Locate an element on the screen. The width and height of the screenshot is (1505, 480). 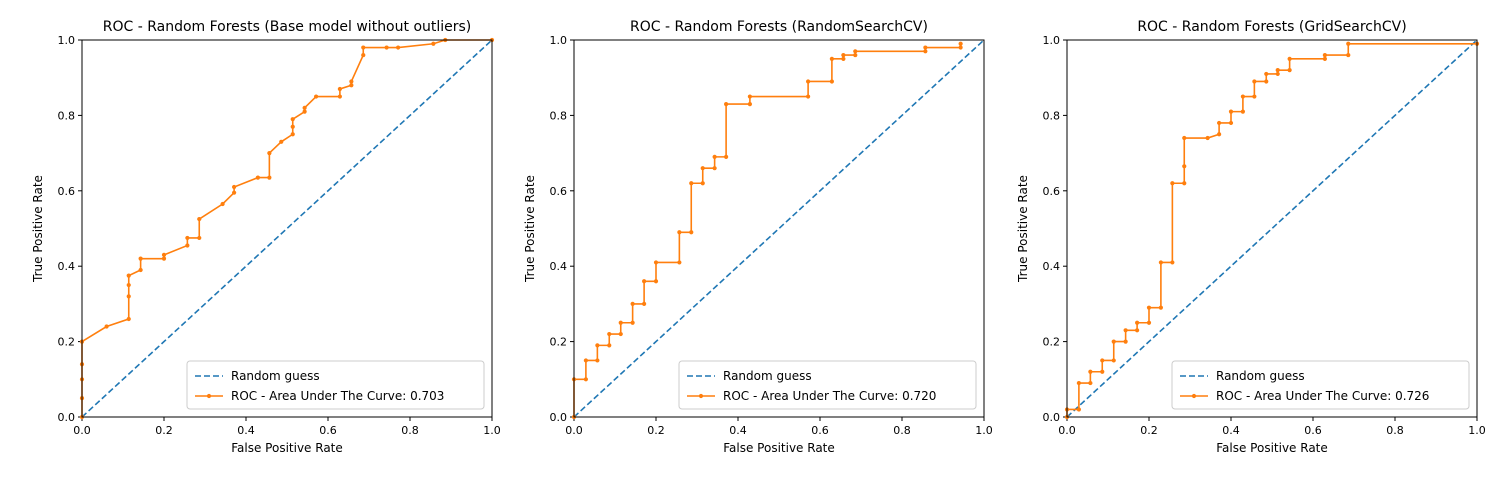
x-axis-label: False Positive Rate is located at coordinates (1272, 448).